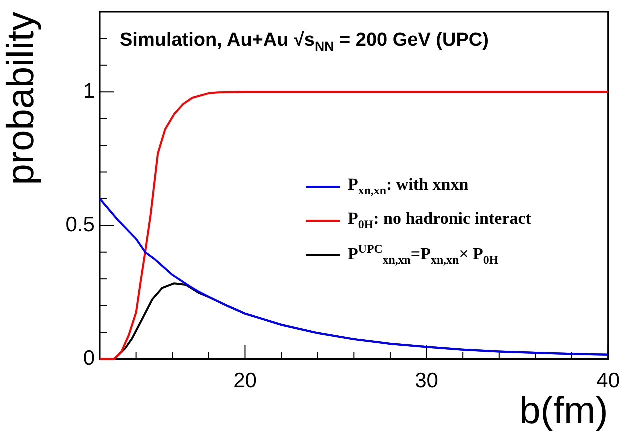  What do you see at coordinates (426, 381) in the screenshot?
I see `x-tick-label: 30` at bounding box center [426, 381].